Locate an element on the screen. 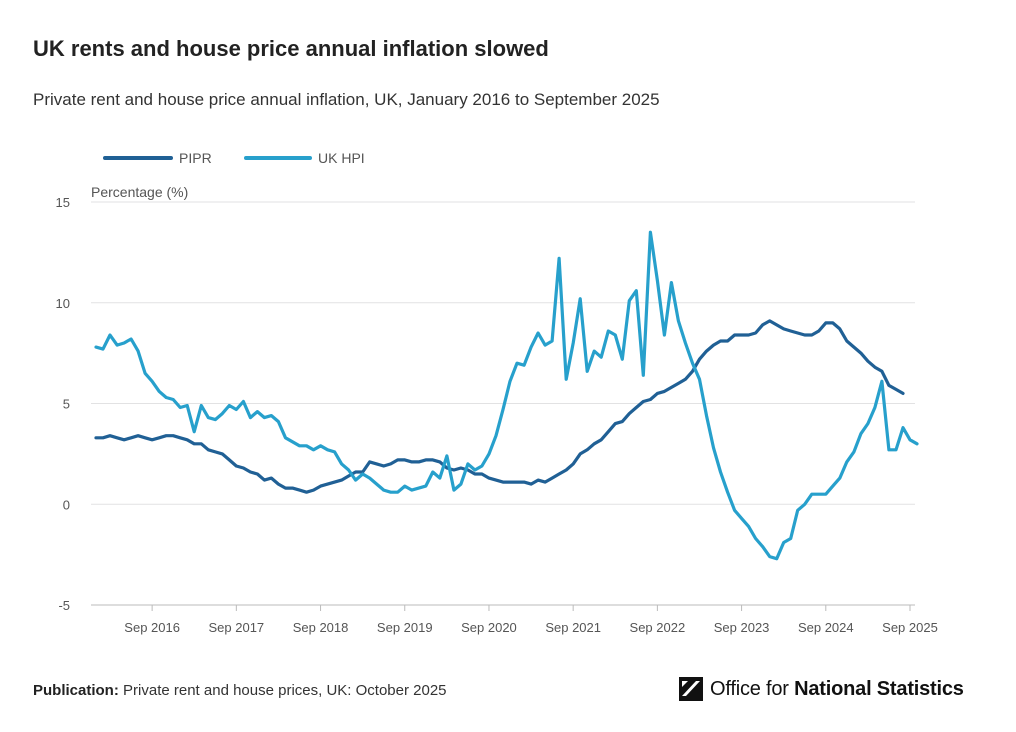  y-axis: -5 0 5 10 15 is located at coordinates (63, 404).